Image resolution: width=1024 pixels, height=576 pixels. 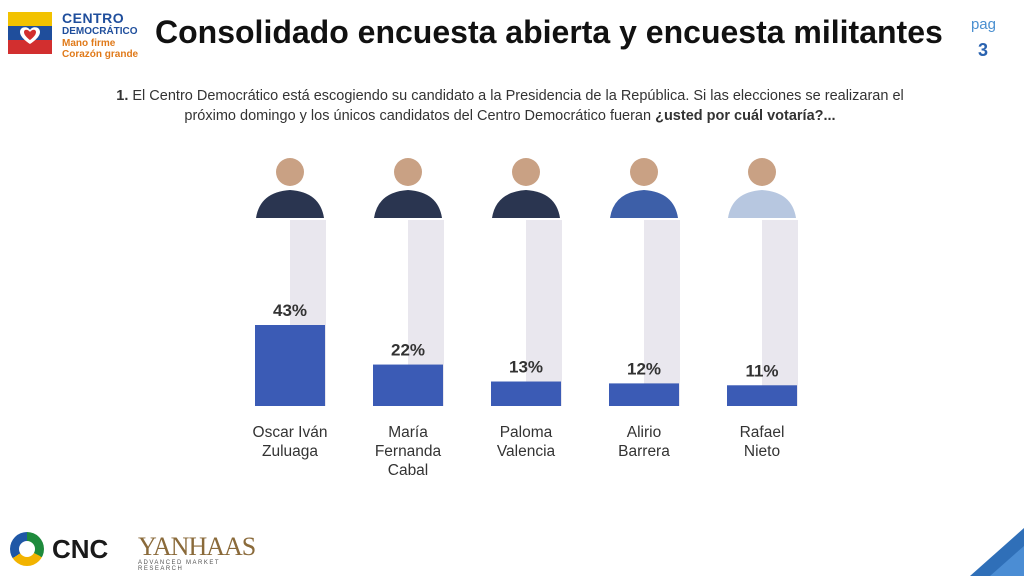 I want to click on cnc-circle-icon, so click(x=27, y=549).